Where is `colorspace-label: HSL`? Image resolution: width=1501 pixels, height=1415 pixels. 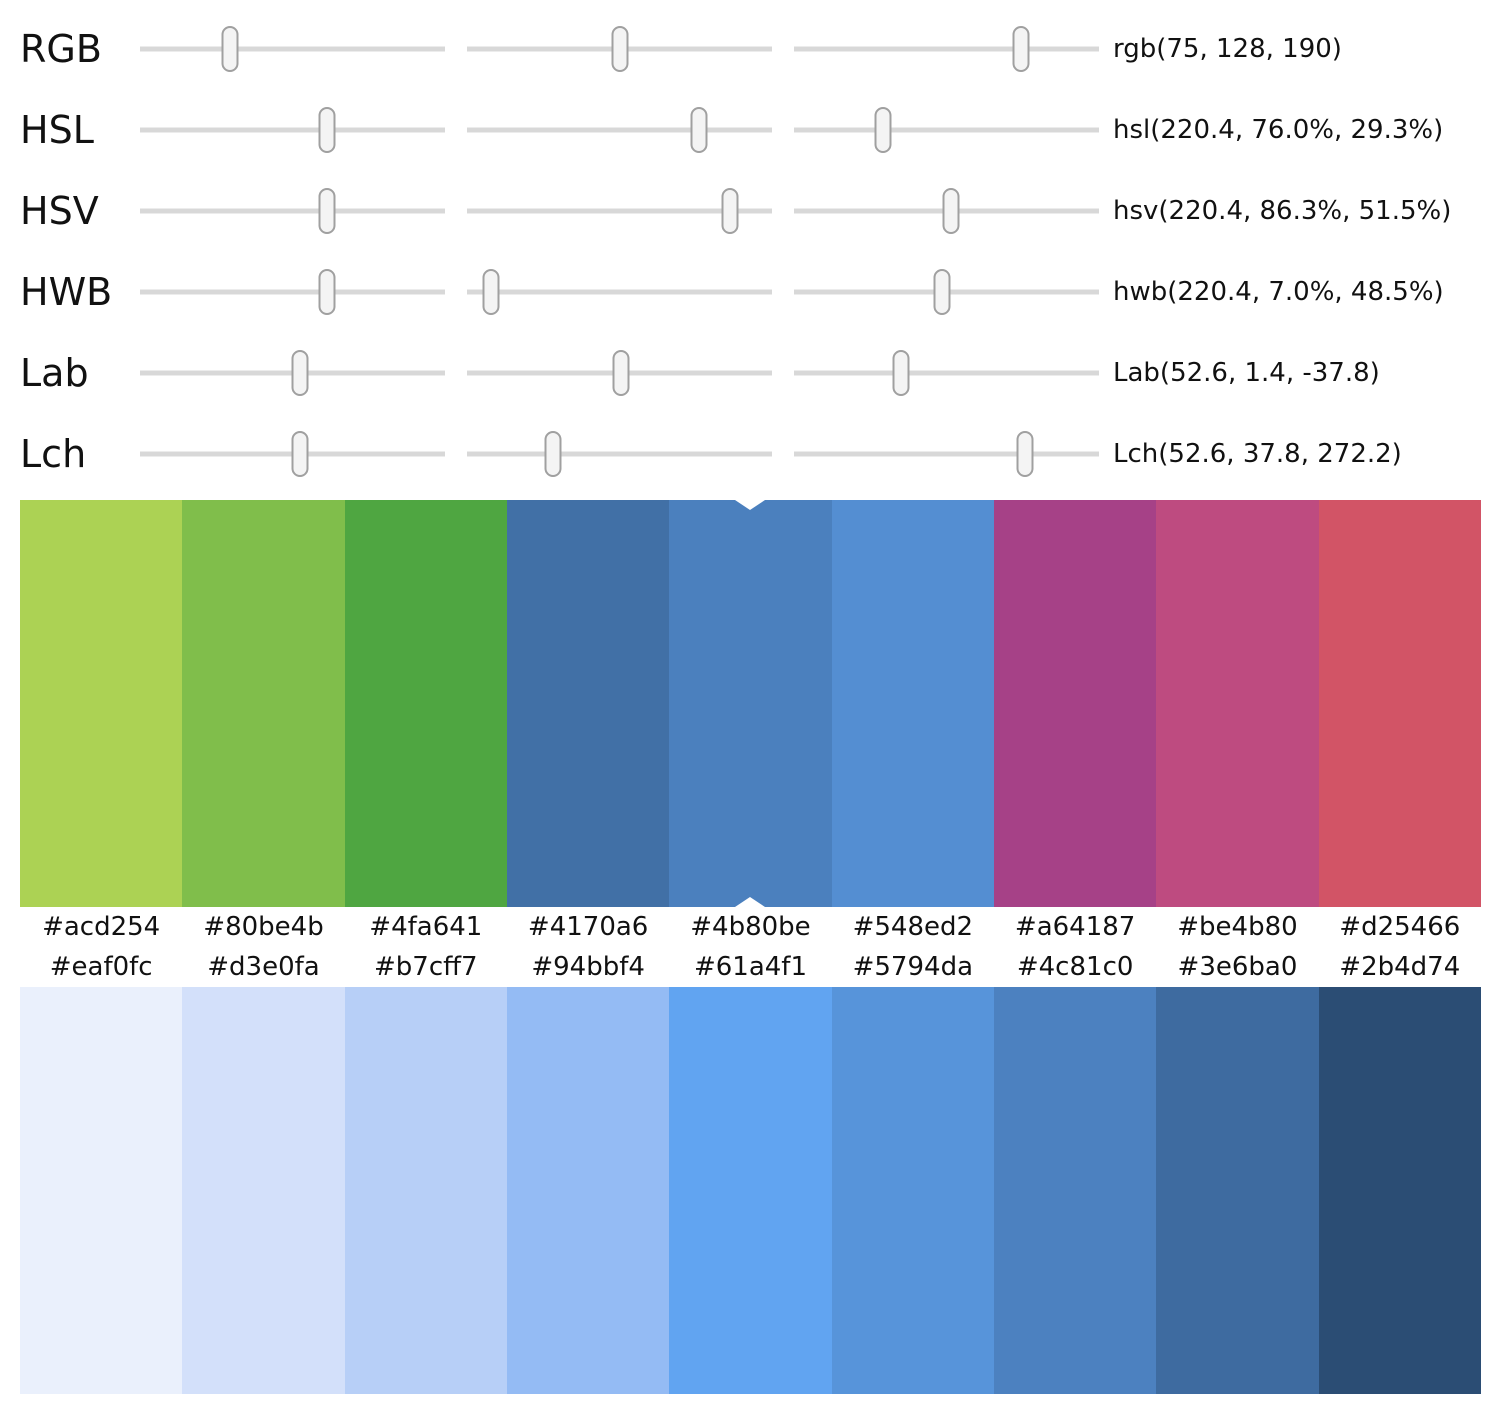 colorspace-label: HSL is located at coordinates (57, 129).